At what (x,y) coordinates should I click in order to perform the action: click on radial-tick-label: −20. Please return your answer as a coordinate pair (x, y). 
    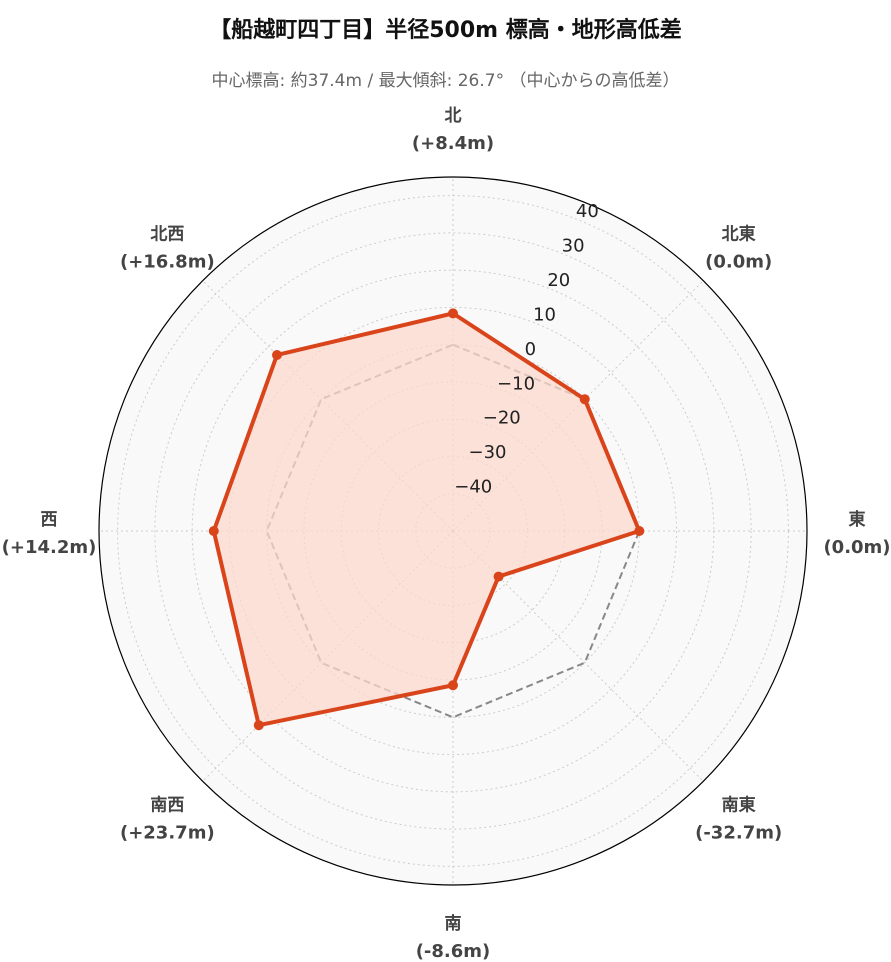
    Looking at the image, I should click on (502, 418).